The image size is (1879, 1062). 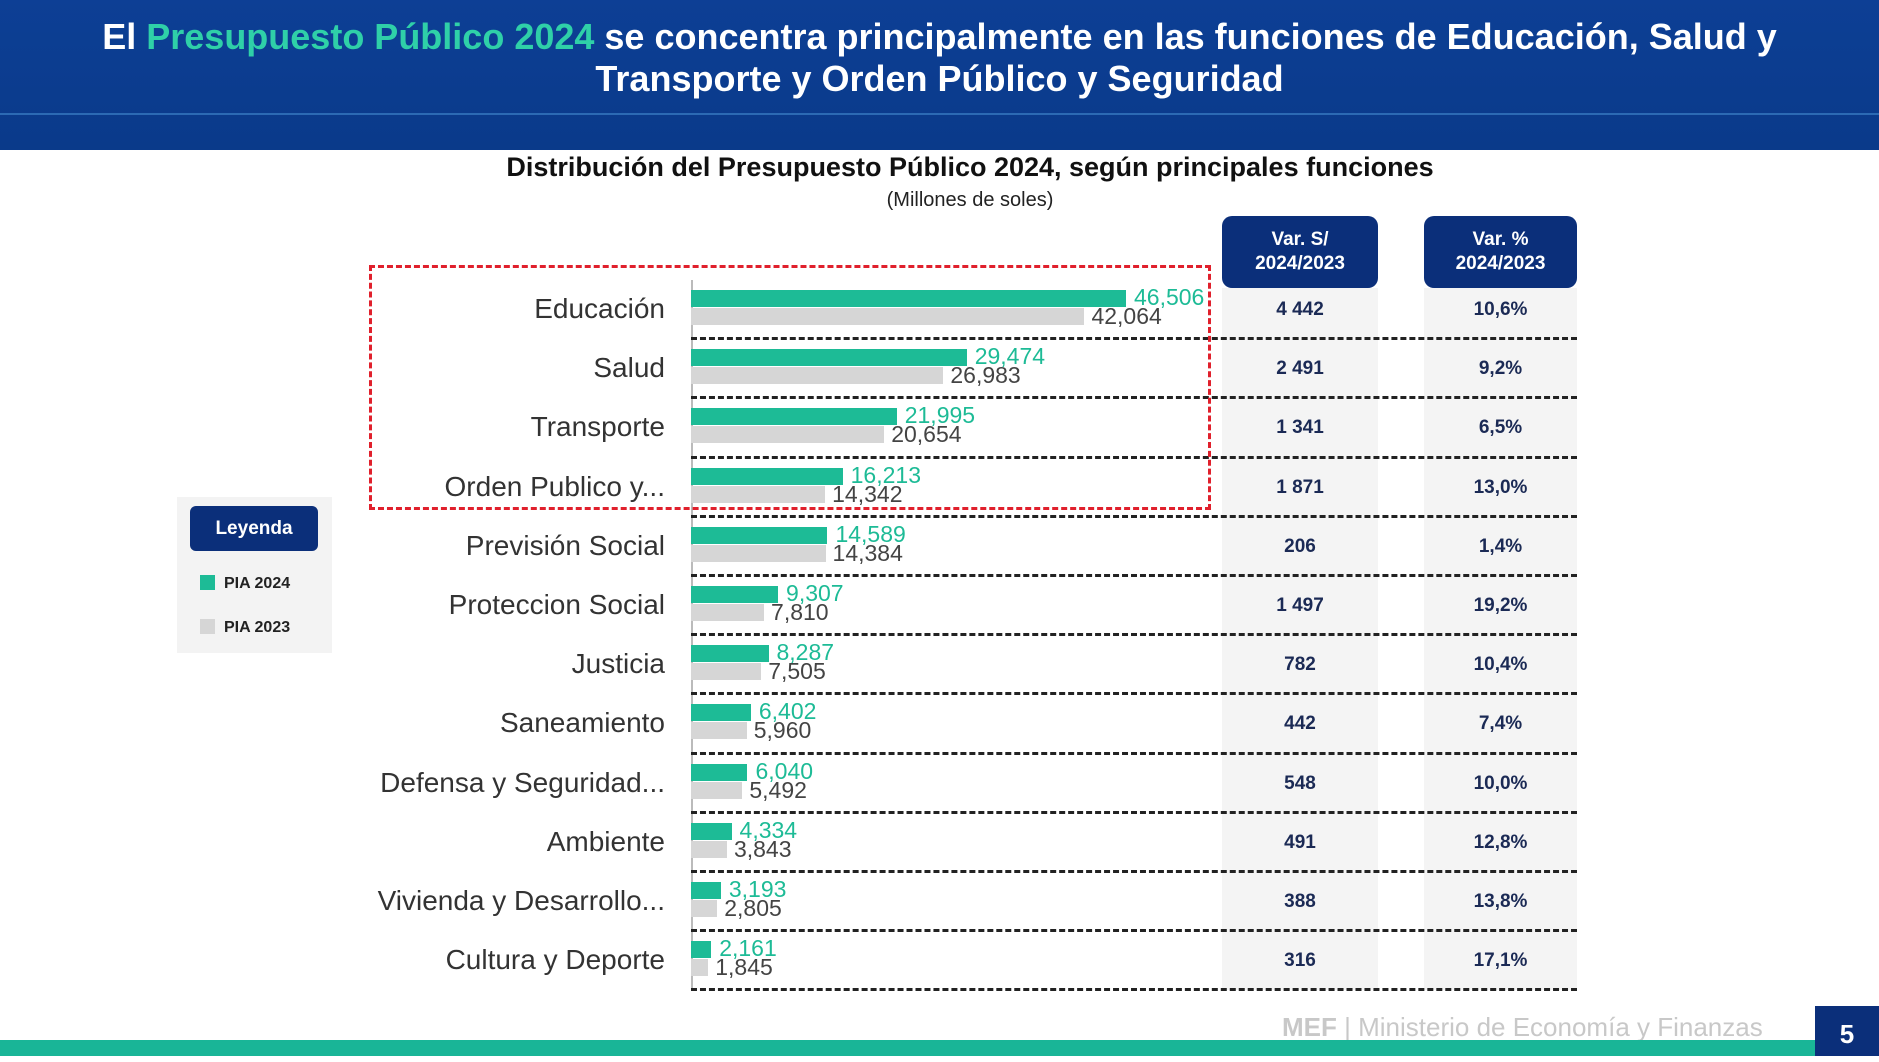 What do you see at coordinates (254, 528) in the screenshot?
I see `legend-title: Leyenda` at bounding box center [254, 528].